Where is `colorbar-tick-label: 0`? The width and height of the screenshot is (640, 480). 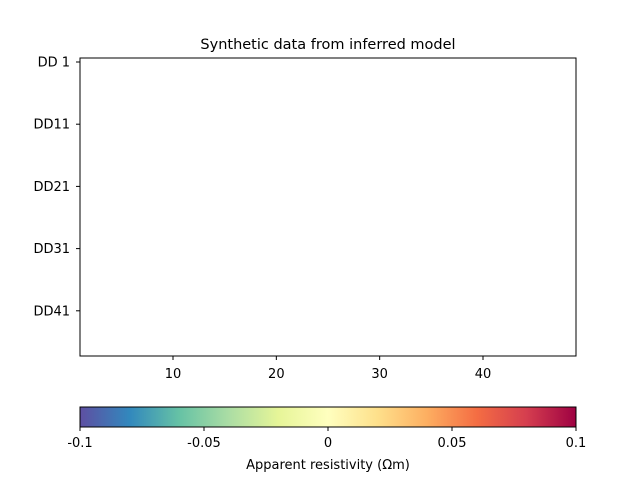 colorbar-tick-label: 0 is located at coordinates (328, 443).